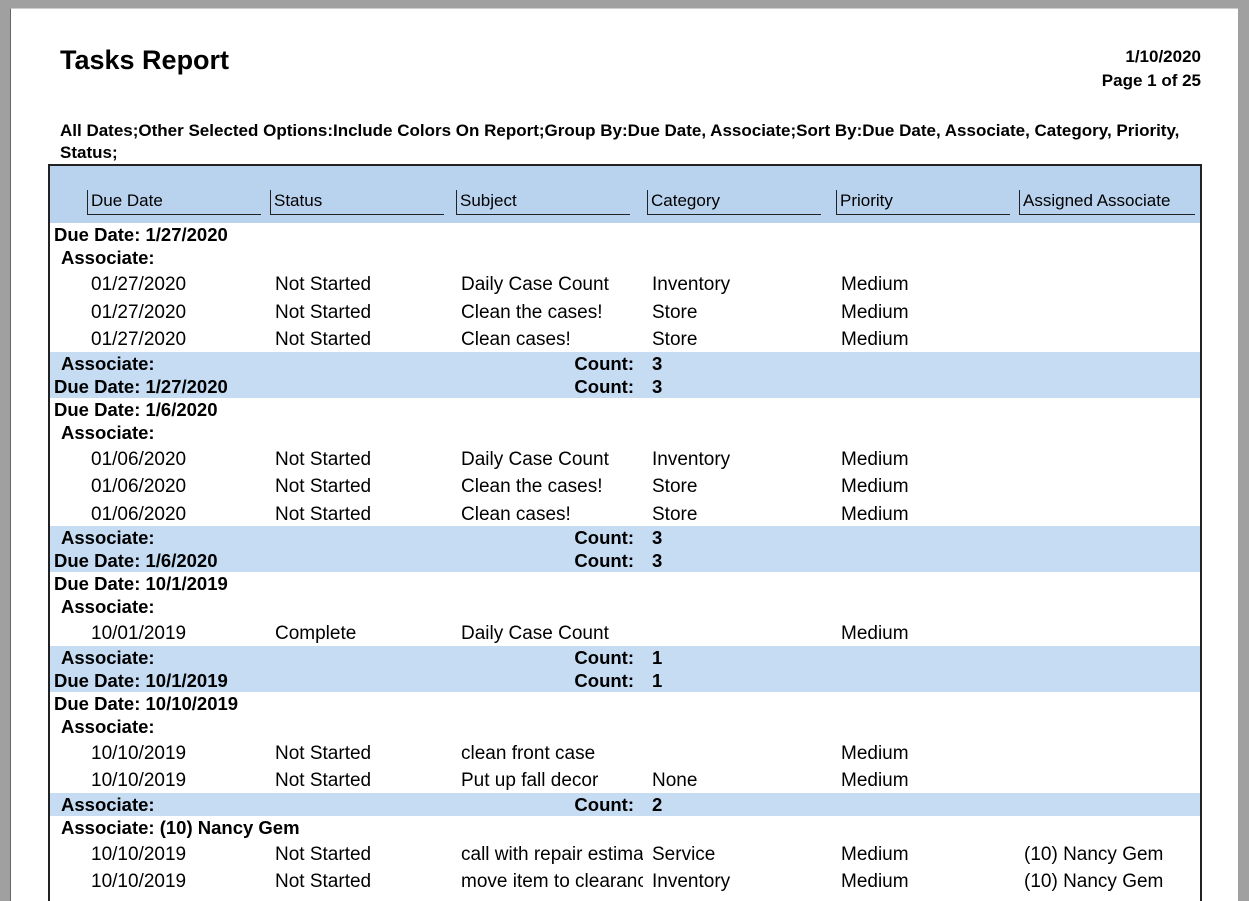 This screenshot has width=1249, height=901. What do you see at coordinates (136, 409) in the screenshot?
I see `group-header: Due Date: 1/6/2020` at bounding box center [136, 409].